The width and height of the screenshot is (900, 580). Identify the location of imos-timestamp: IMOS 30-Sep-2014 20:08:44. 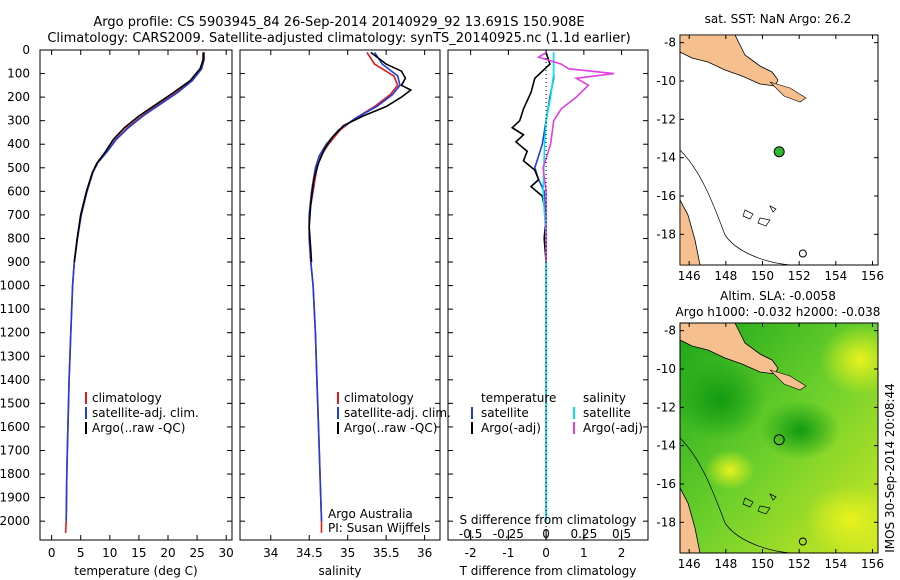
(890, 468).